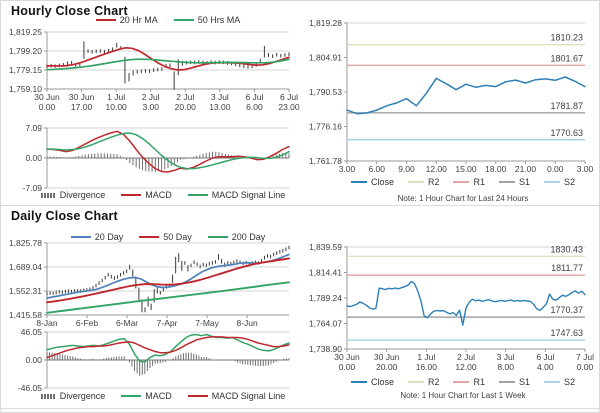  What do you see at coordinates (566, 38) in the screenshot?
I see `ref-line-label-r2: 1810.23` at bounding box center [566, 38].